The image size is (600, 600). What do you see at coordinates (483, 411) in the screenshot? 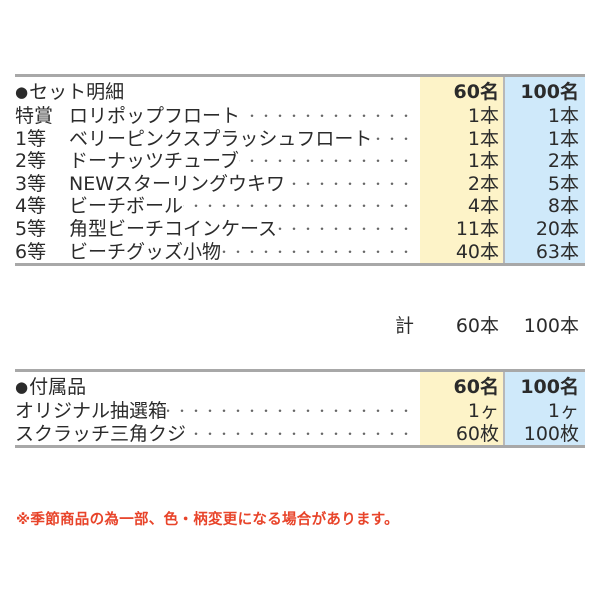
I see `qty-60: 1ヶ` at bounding box center [483, 411].